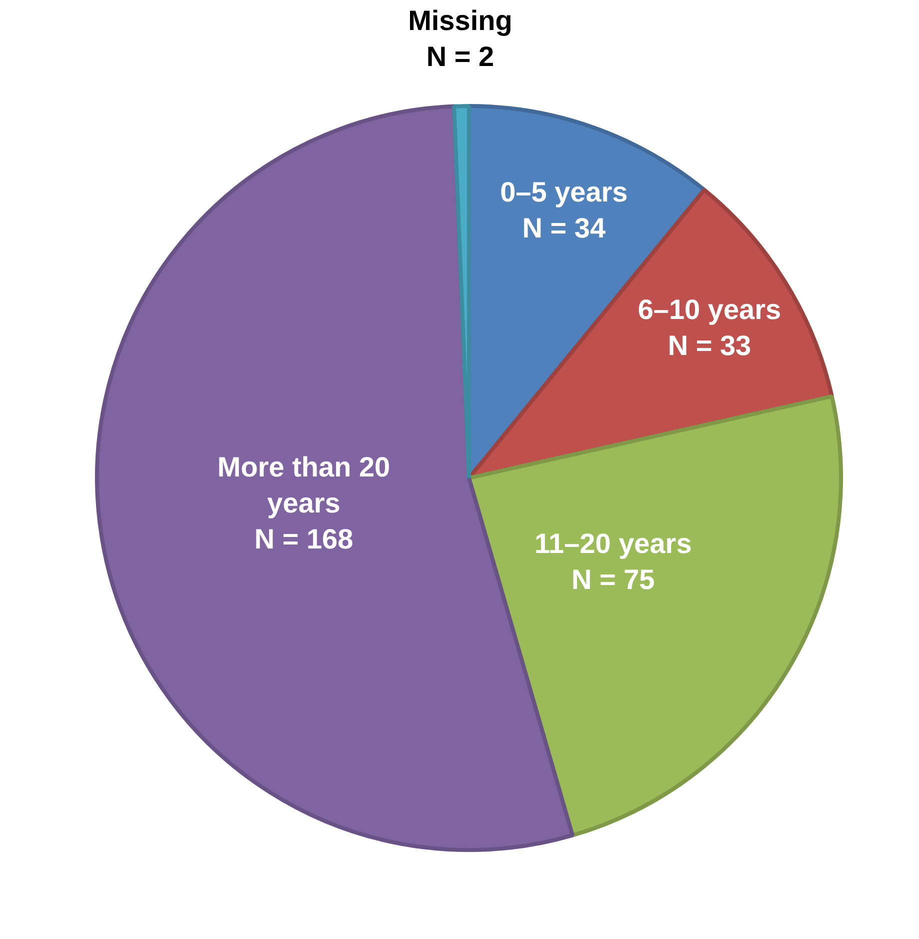 The image size is (919, 939). What do you see at coordinates (710, 346) in the screenshot?
I see `data-label: N = 33` at bounding box center [710, 346].